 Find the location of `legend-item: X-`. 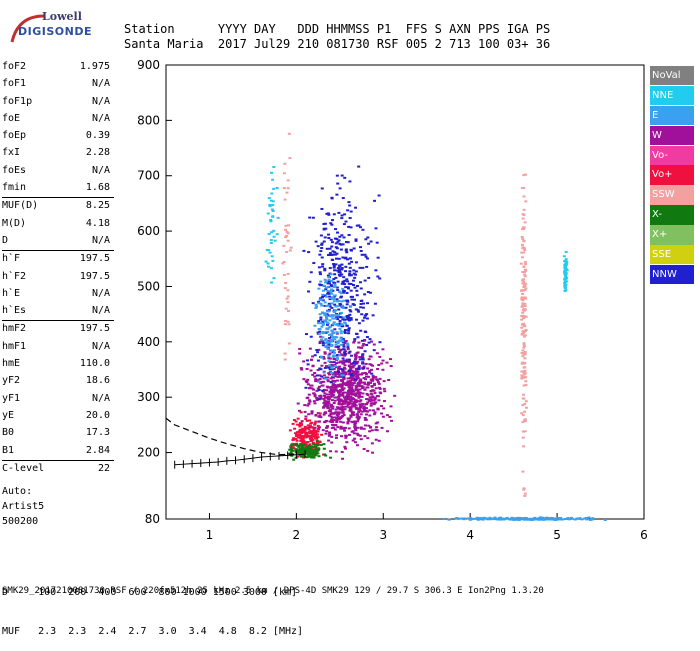

legend-item: X- is located at coordinates (672, 215).